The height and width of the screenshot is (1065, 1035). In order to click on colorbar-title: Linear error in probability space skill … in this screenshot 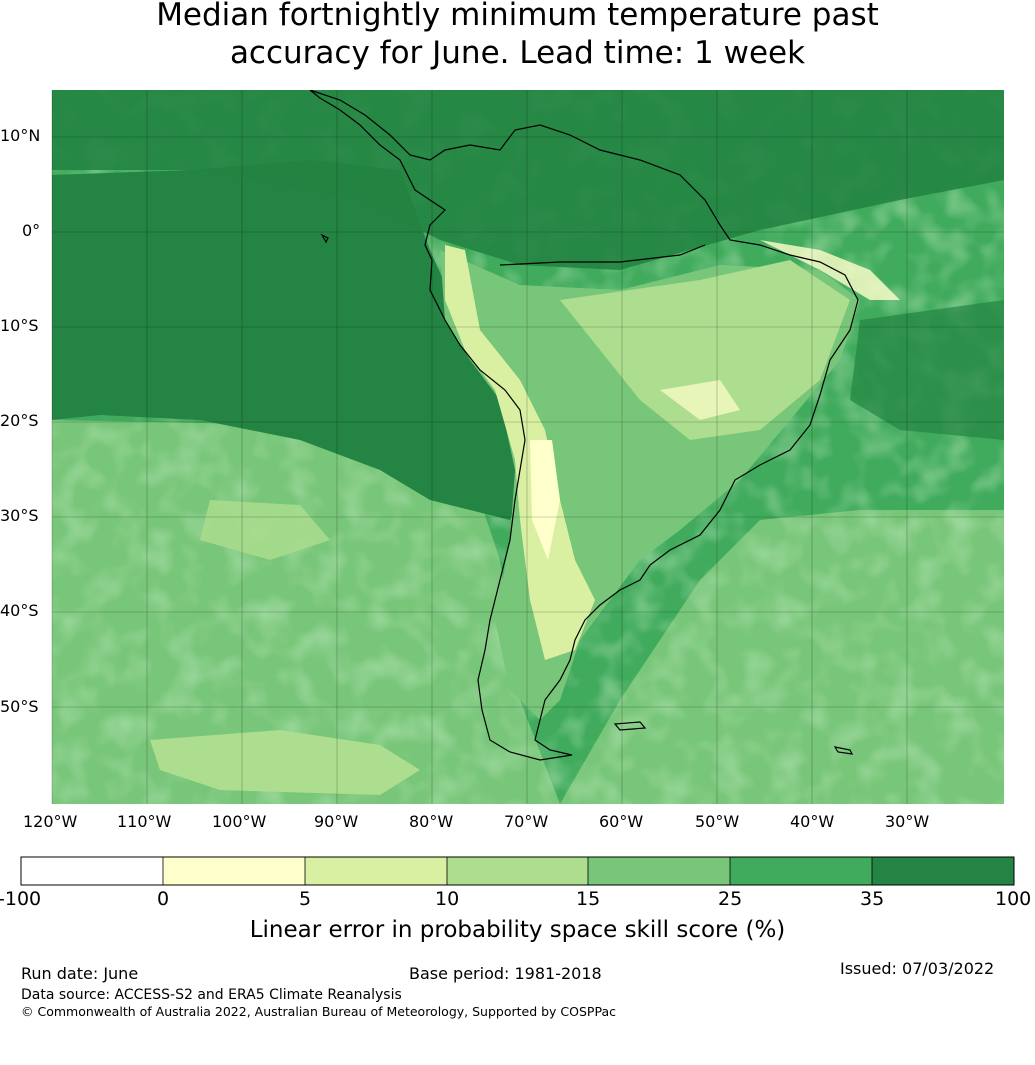, I will do `click(517, 930)`.